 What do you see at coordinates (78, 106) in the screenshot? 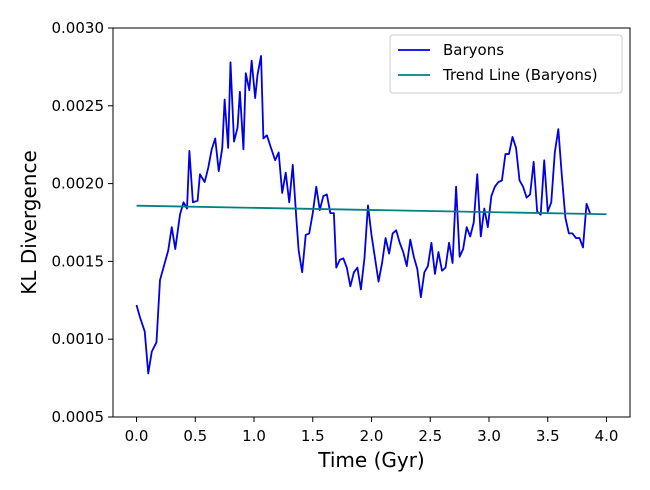
I see `y-tick-label: 0.0025` at bounding box center [78, 106].